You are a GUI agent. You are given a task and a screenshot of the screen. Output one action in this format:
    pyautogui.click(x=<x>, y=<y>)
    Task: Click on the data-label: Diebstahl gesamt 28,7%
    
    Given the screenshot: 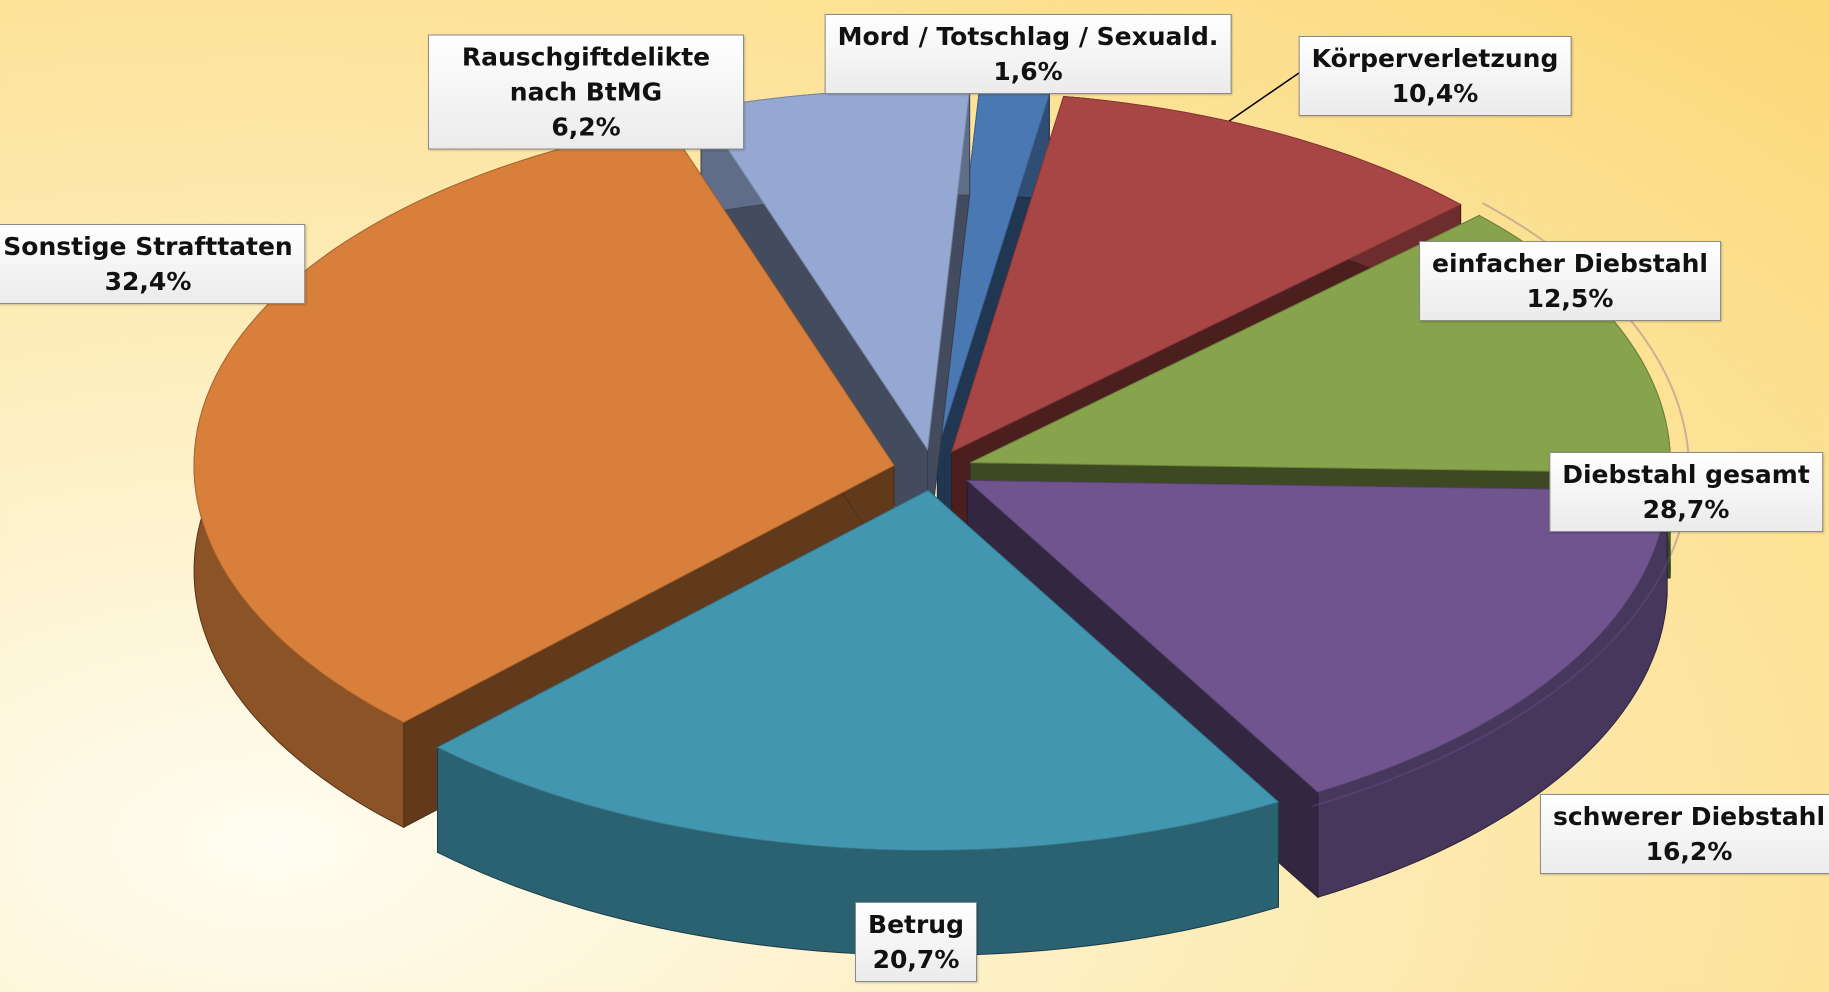 What is the action you would take?
    pyautogui.click(x=1686, y=492)
    